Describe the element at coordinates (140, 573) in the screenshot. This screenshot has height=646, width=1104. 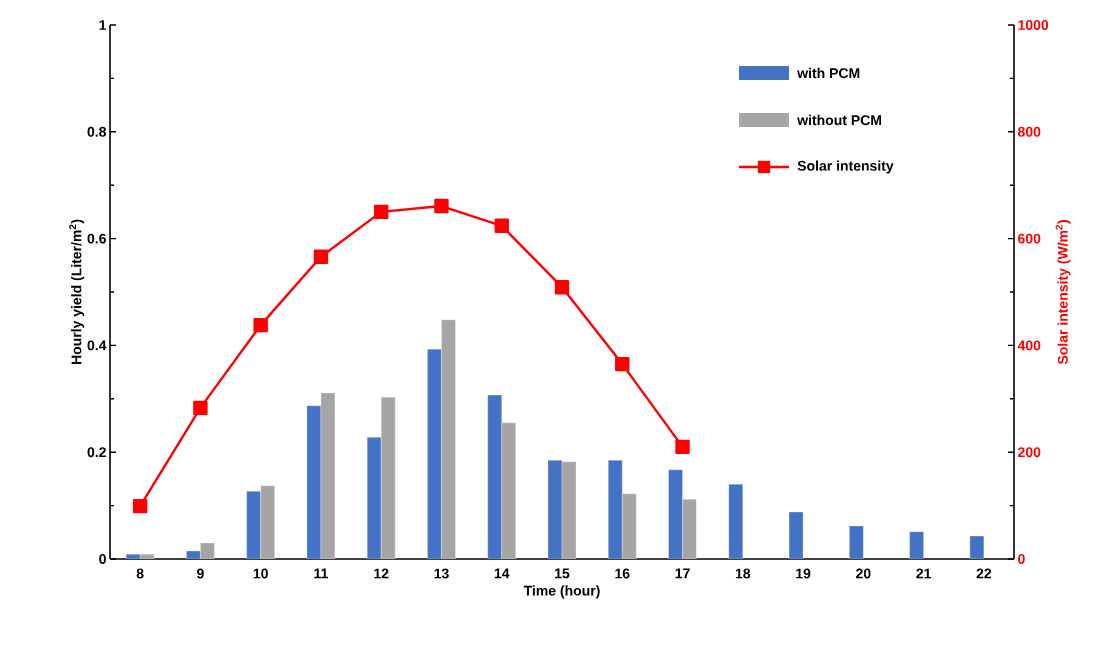
I see `x-tick-label: 8` at that location.